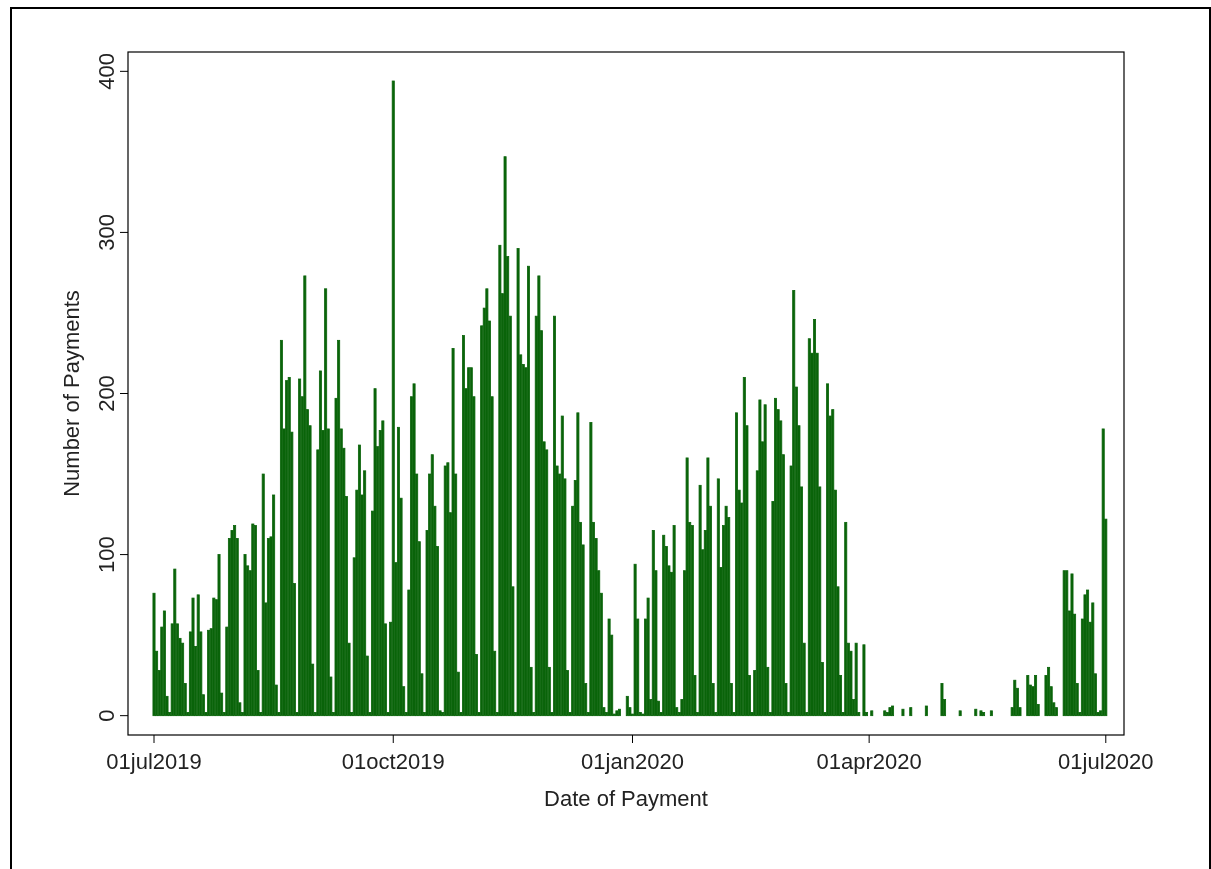 Image resolution: width=1211 pixels, height=869 pixels. Describe the element at coordinates (1106, 761) in the screenshot. I see `x-tick-label: 01jul2020` at that location.